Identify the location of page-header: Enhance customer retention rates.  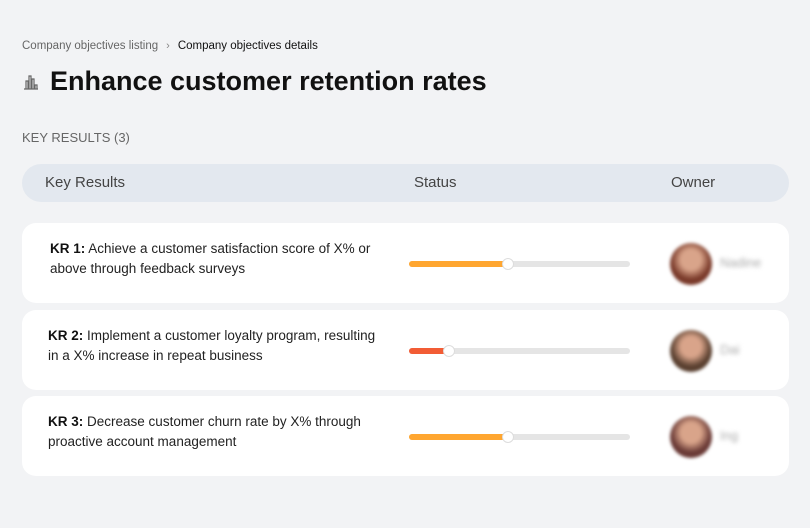
(254, 81).